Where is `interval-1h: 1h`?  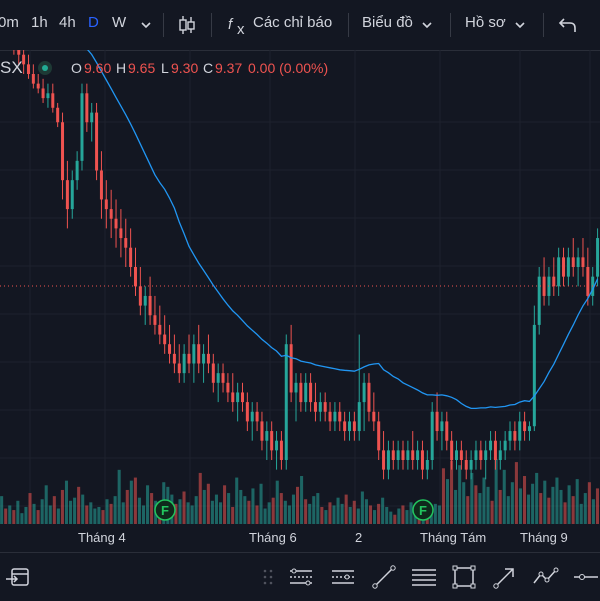 interval-1h: 1h is located at coordinates (39, 22).